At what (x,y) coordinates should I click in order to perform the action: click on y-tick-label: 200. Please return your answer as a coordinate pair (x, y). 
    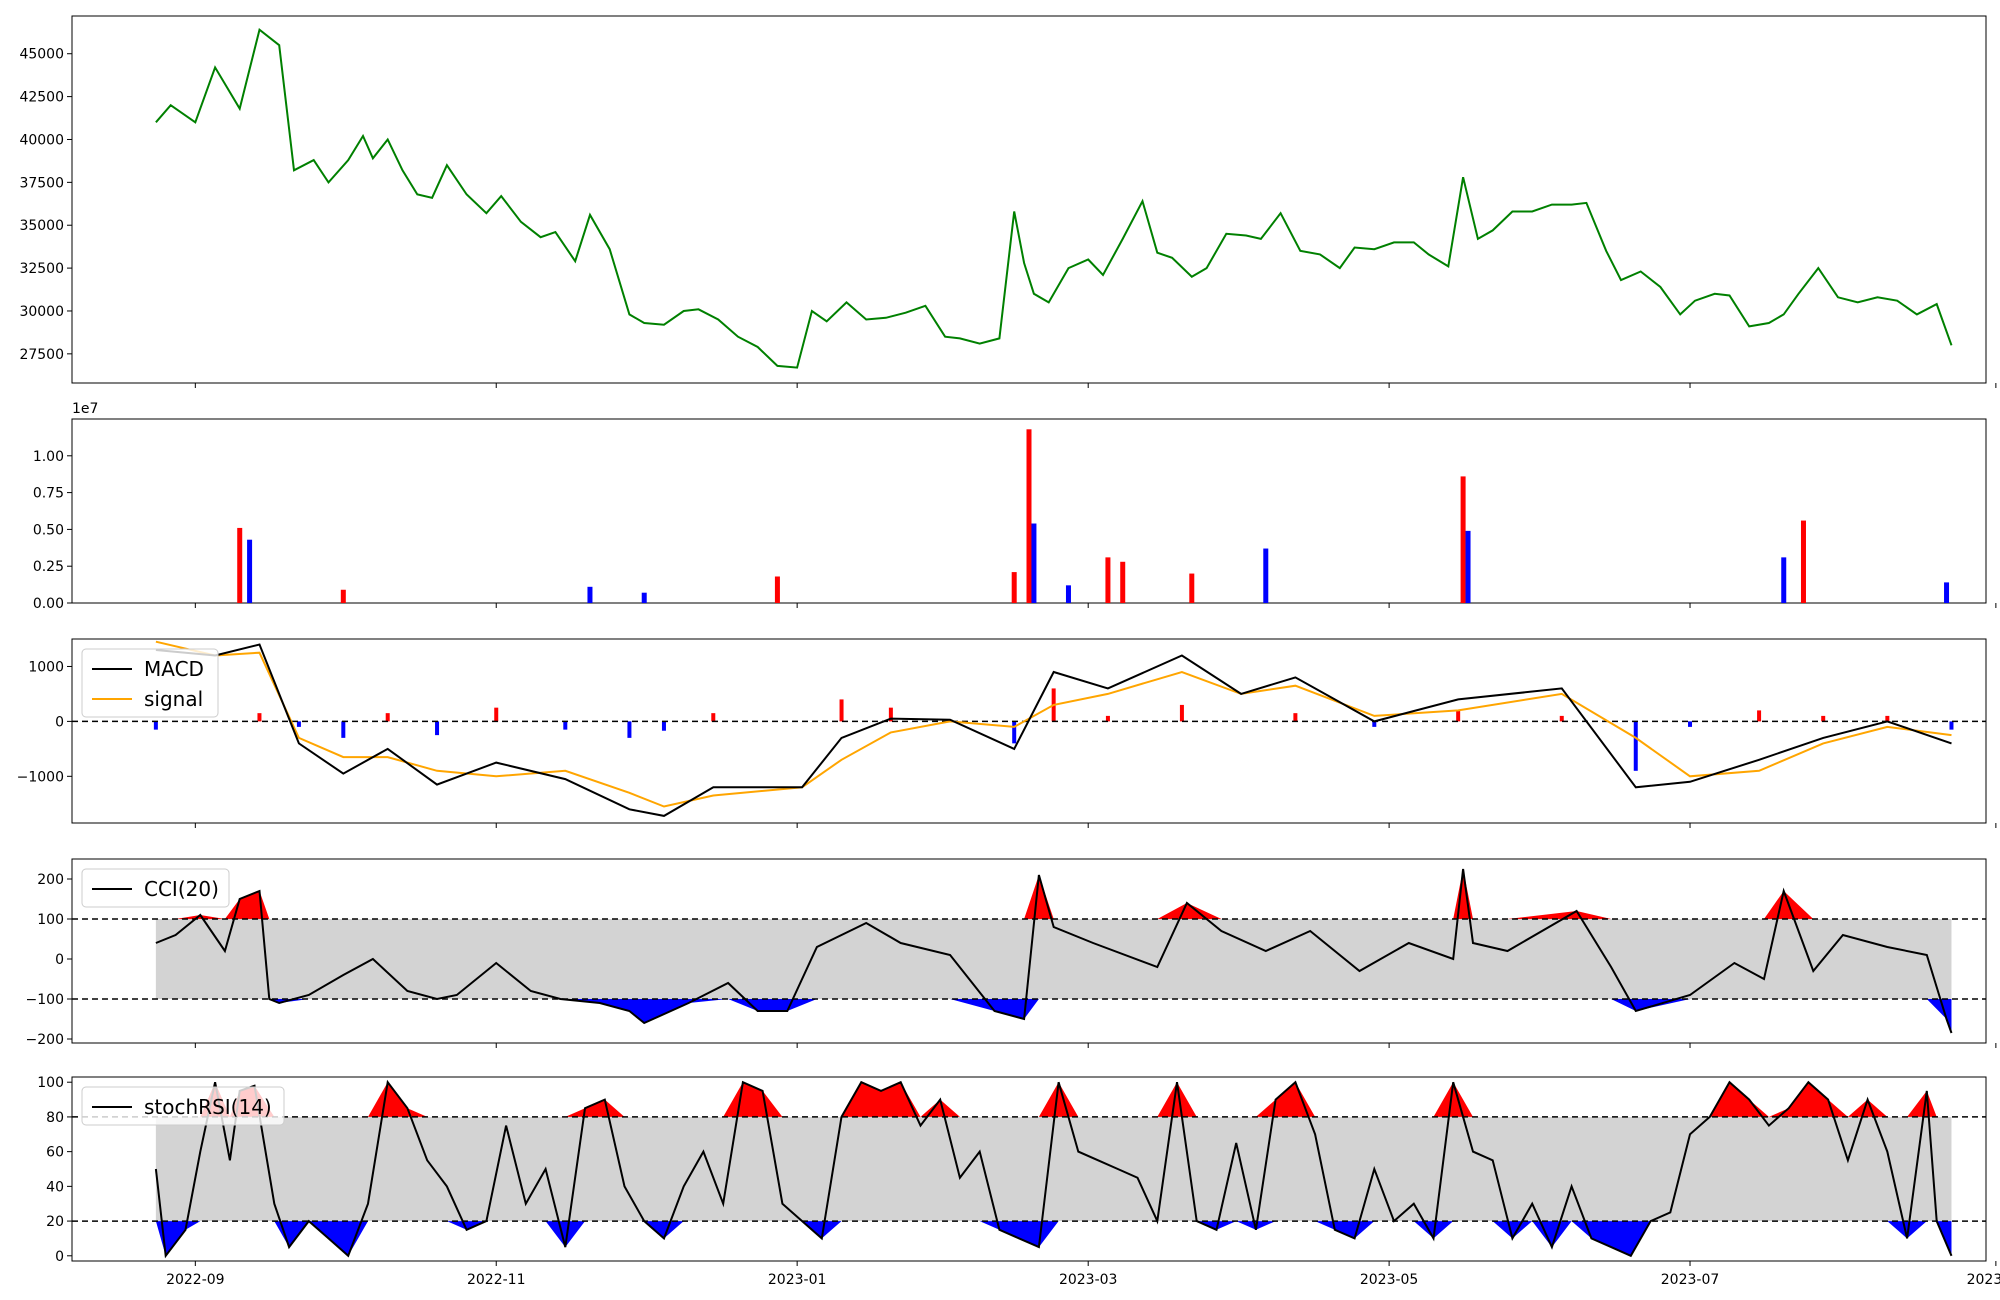
    Looking at the image, I should click on (50, 880).